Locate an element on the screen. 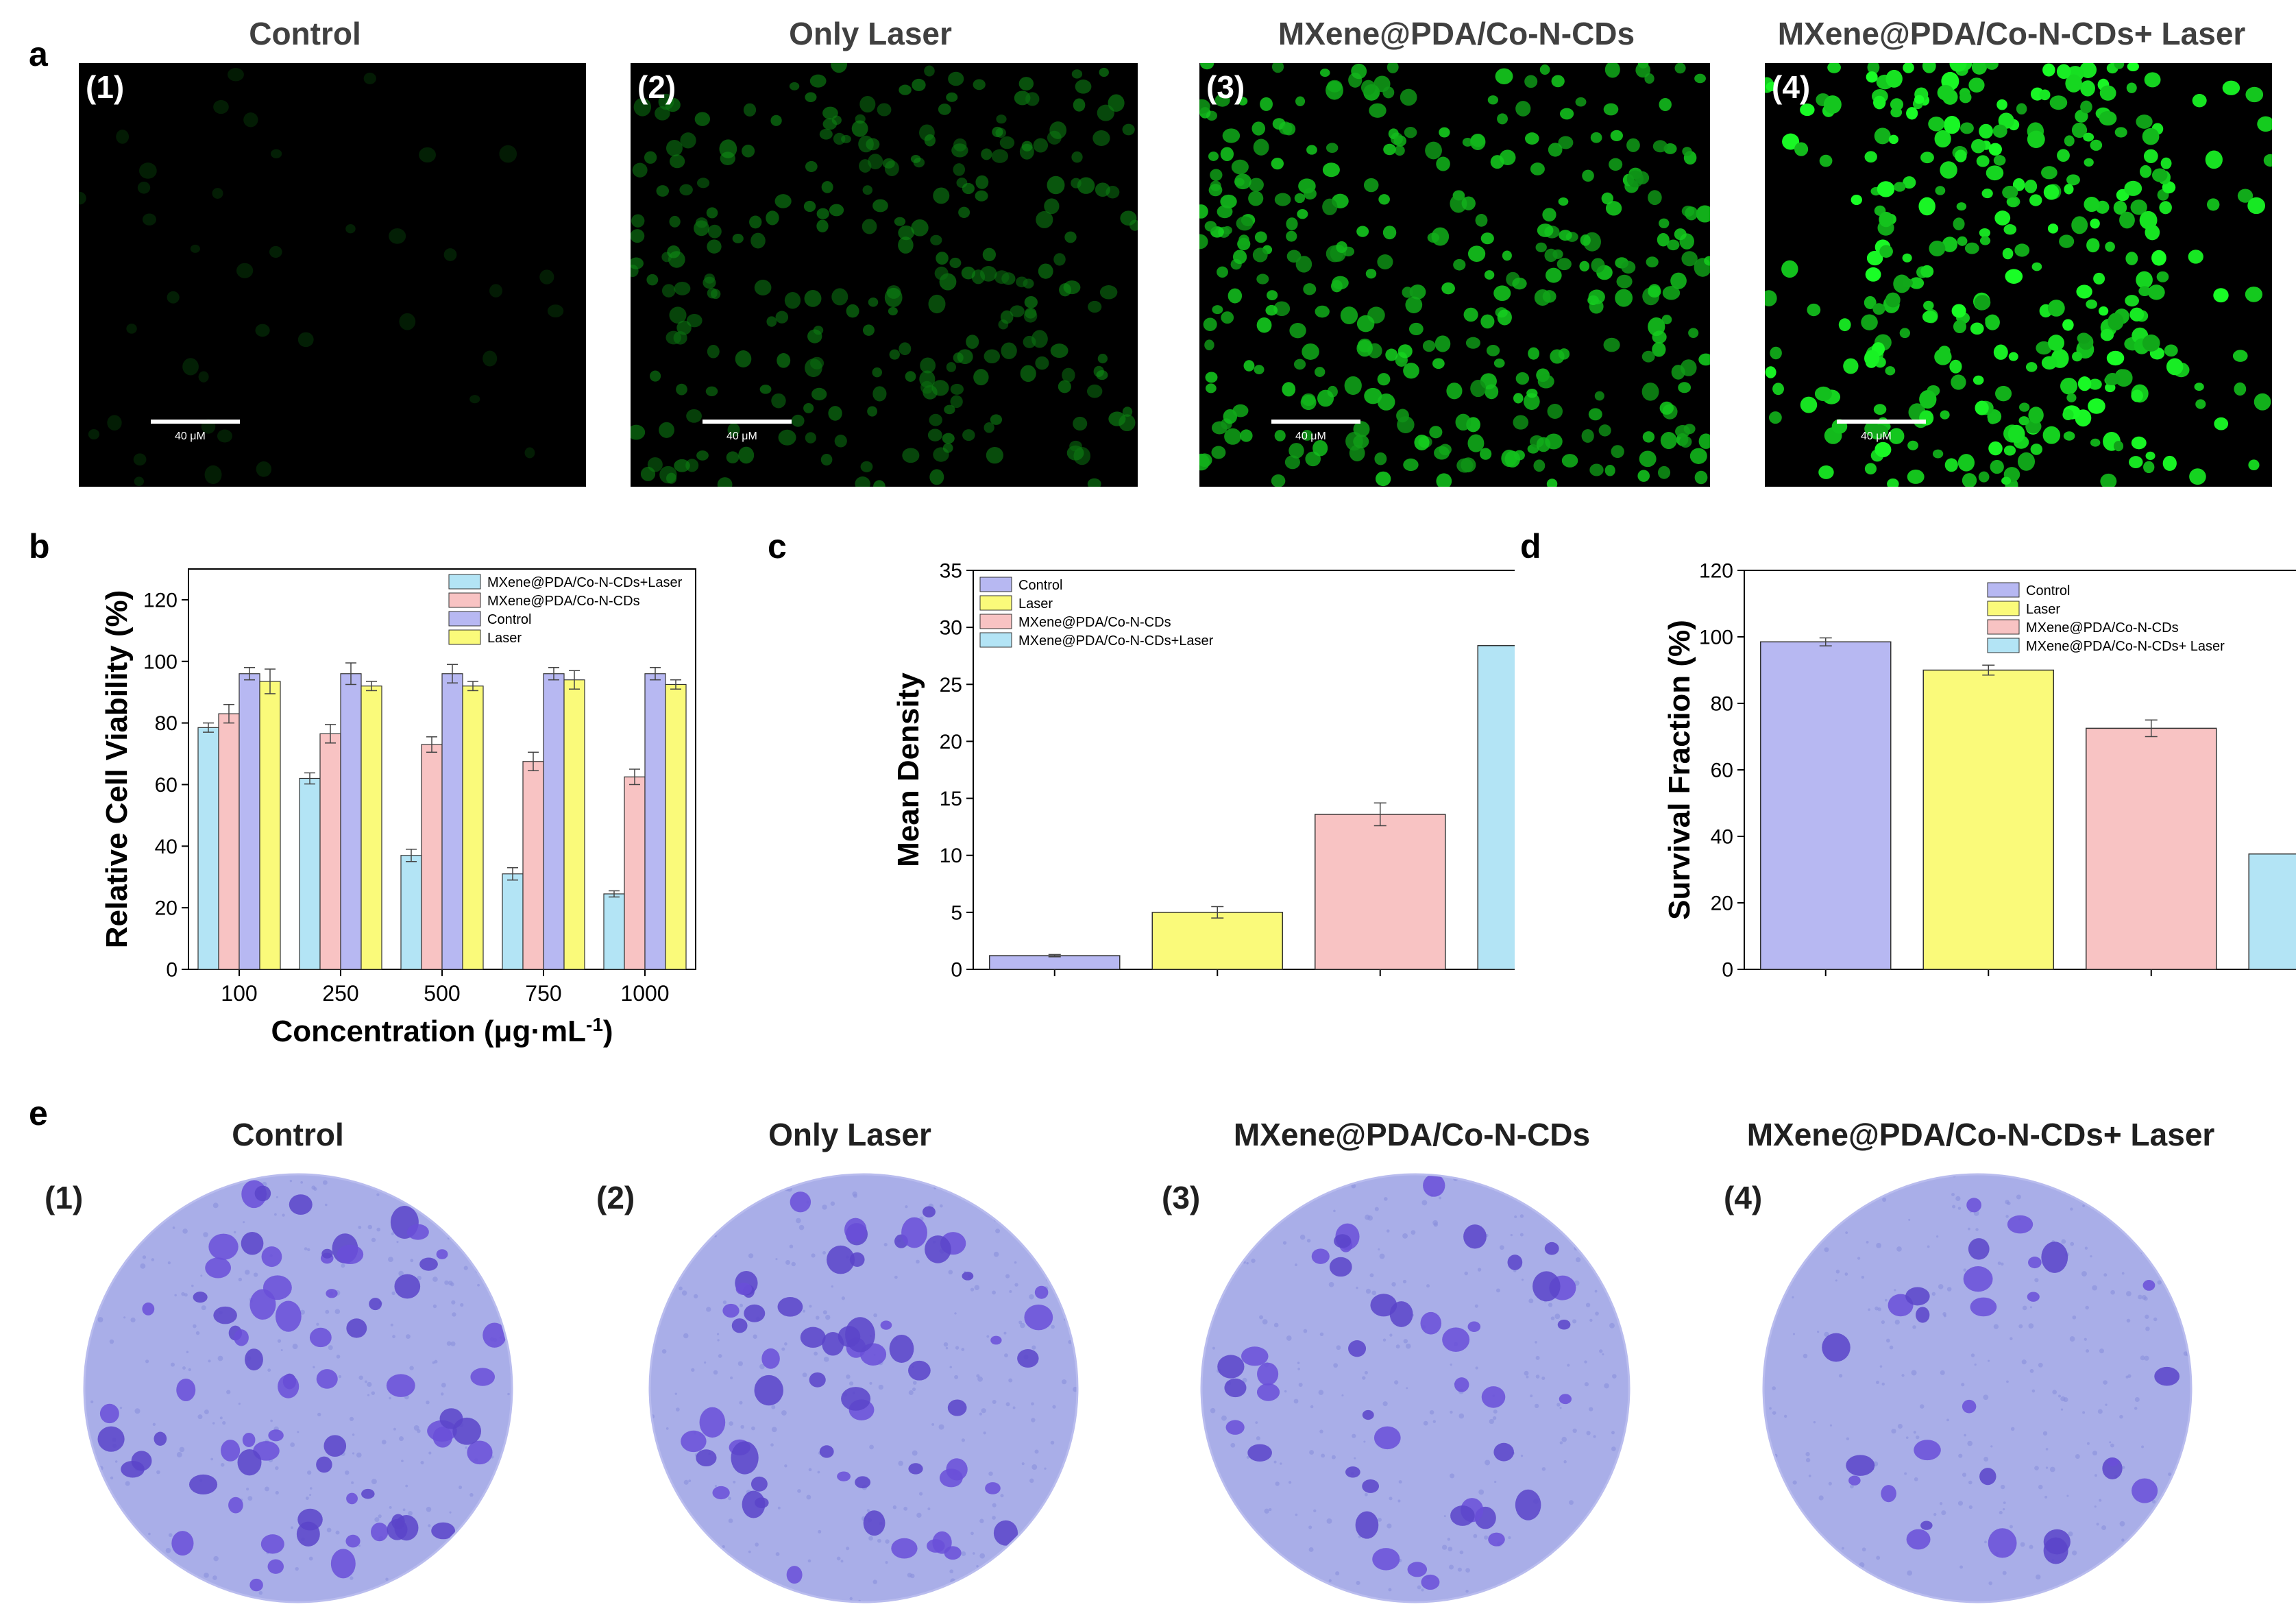 Image resolution: width=2296 pixels, height=1611 pixels. d-ytick-label: 100 is located at coordinates (1716, 638).